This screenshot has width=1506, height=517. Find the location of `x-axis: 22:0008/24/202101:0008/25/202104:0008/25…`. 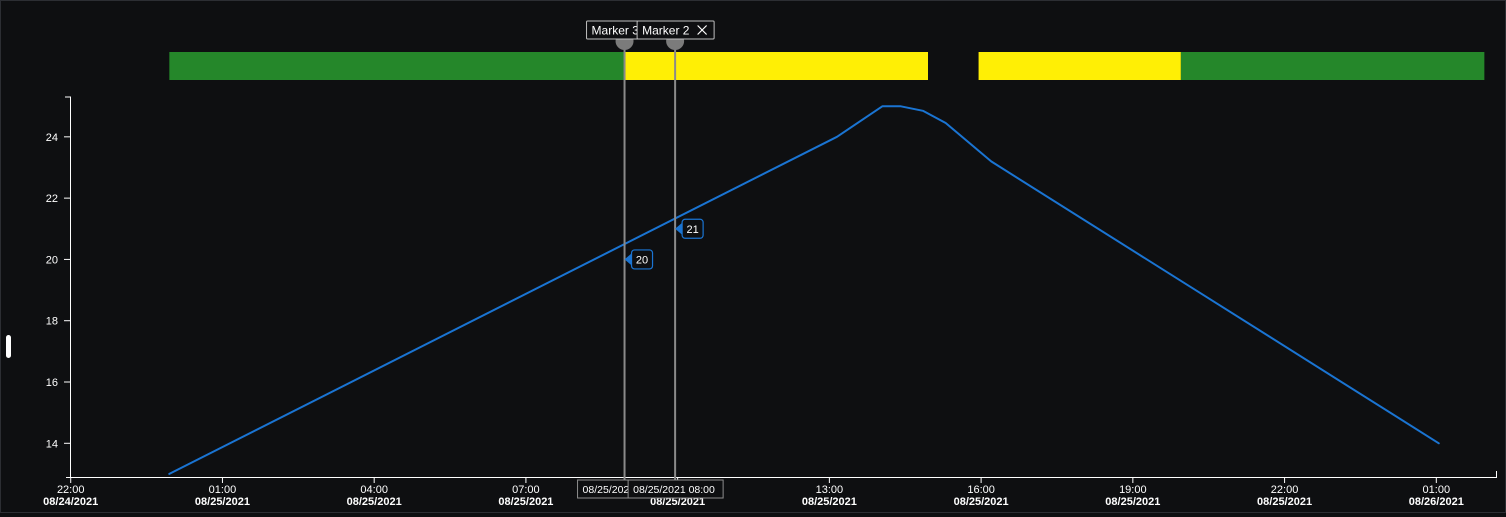

x-axis: 22:0008/24/202101:0008/25/202104:0008/25… is located at coordinates (770, 489).